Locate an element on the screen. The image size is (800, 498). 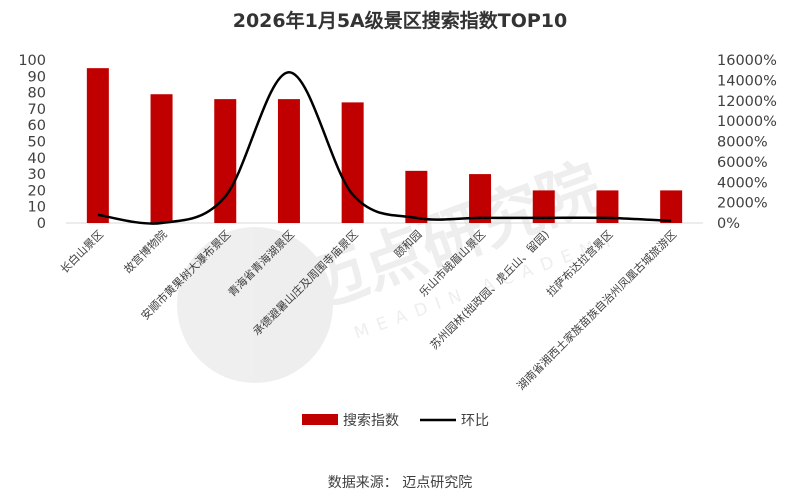
left-tick-label: 60 is located at coordinates (37, 126).